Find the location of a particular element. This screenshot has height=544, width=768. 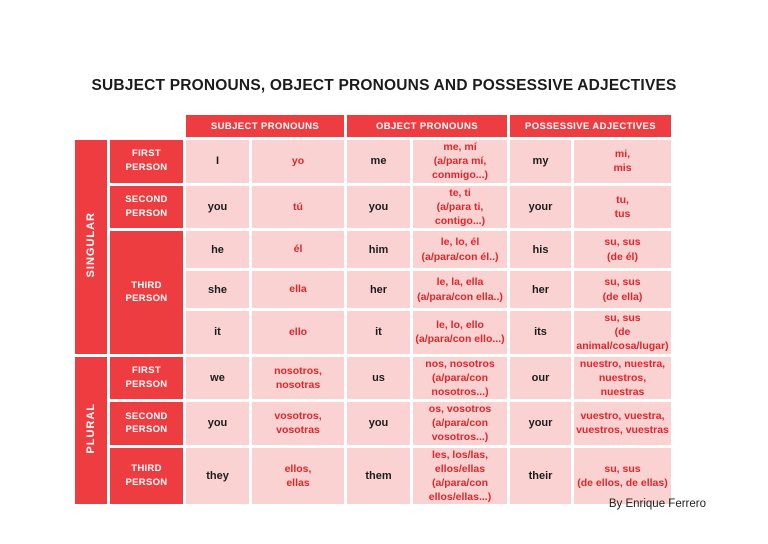

col-header-possessive-adjectives: POSSESSIVE ADJECTIVES is located at coordinates (590, 126).